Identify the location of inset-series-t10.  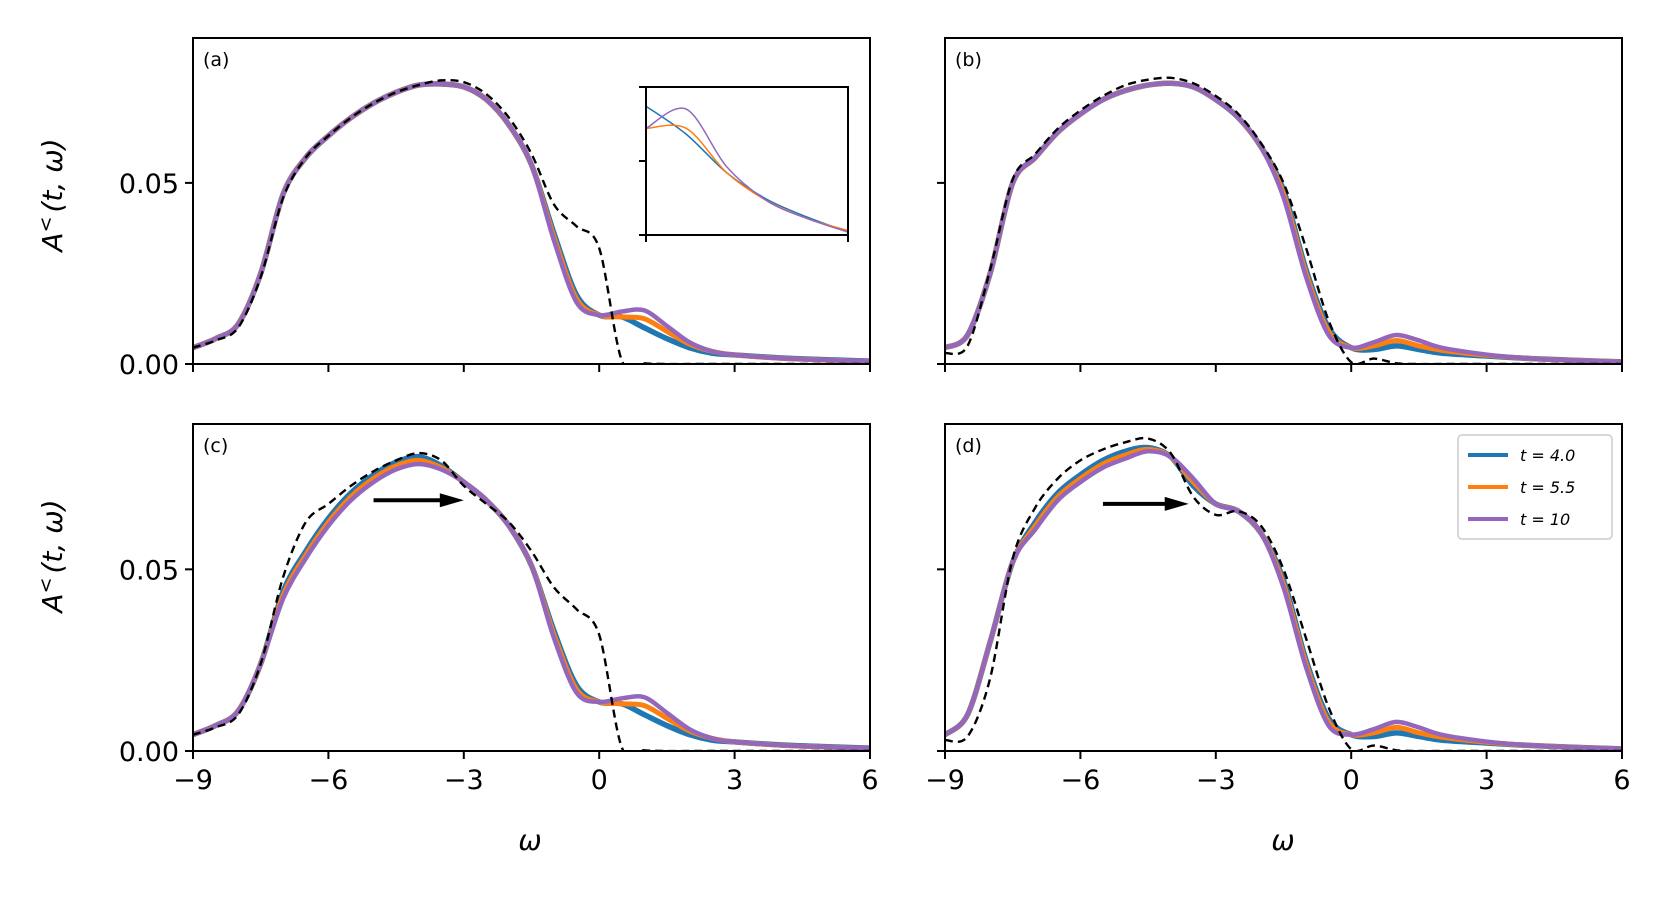
(747, 170).